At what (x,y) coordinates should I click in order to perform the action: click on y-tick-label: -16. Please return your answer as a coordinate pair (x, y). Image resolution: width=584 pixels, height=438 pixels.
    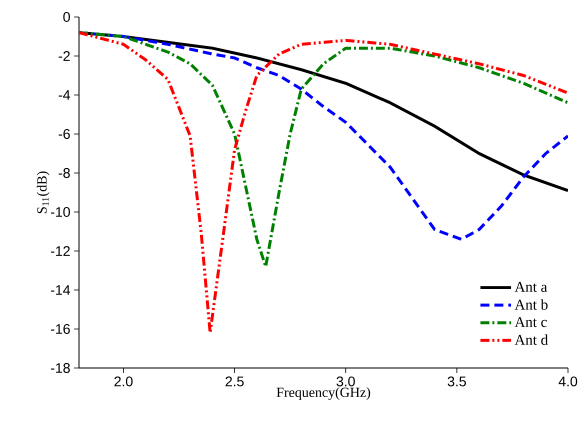
    Looking at the image, I should click on (60, 329).